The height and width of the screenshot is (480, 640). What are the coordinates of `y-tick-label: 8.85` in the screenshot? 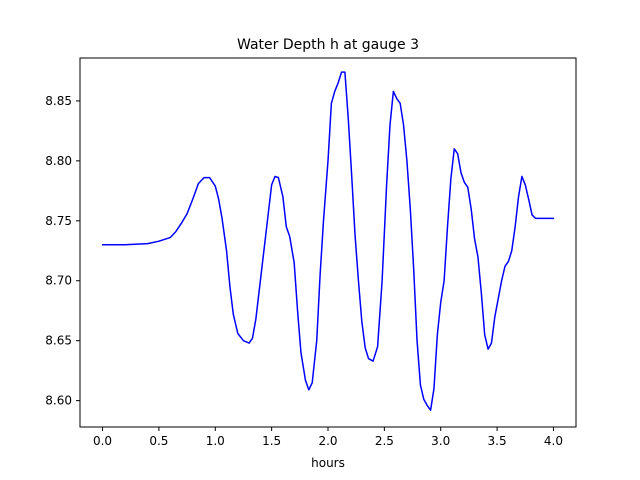 It's located at (58, 101).